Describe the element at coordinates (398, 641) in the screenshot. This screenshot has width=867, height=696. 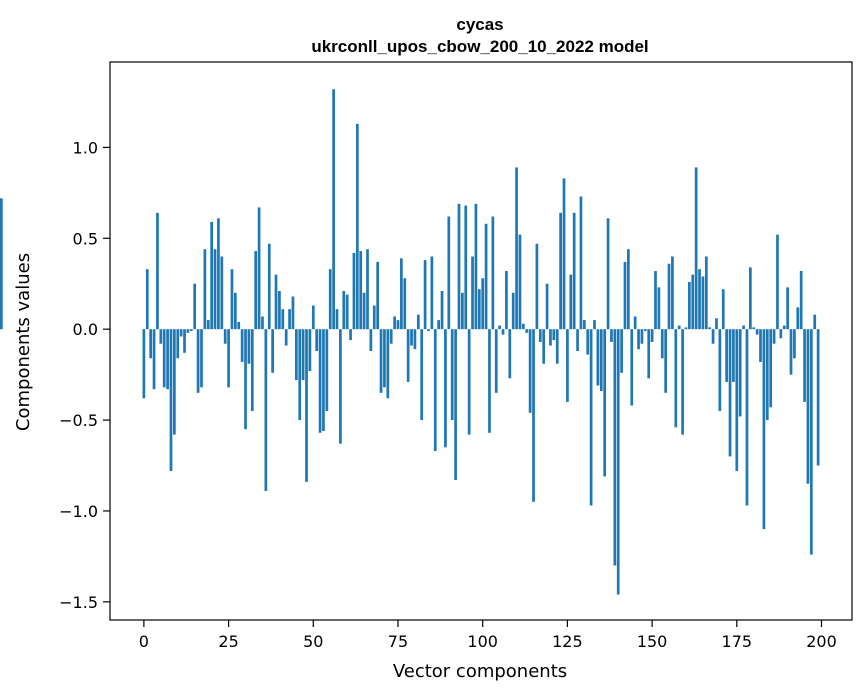
I see `x-tick-label: 75` at that location.